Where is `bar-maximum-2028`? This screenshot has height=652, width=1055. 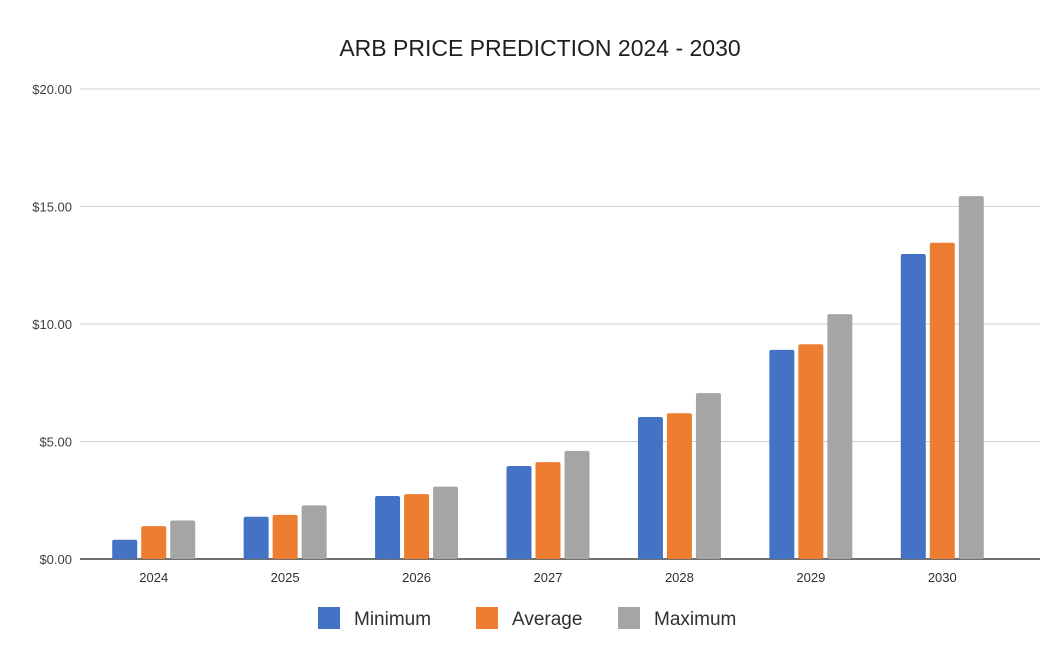
bar-maximum-2028 is located at coordinates (708, 476).